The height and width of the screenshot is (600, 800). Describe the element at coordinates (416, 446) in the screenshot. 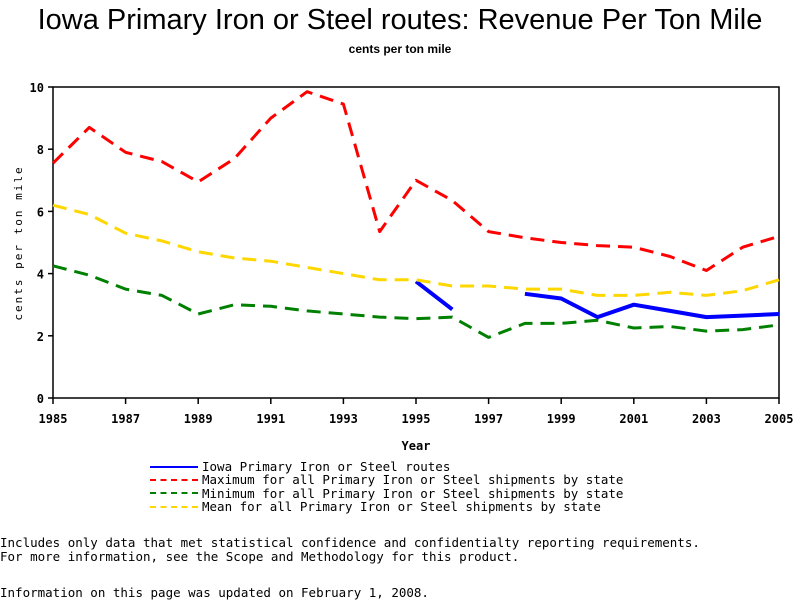

I see `x-axis-label: Year` at that location.